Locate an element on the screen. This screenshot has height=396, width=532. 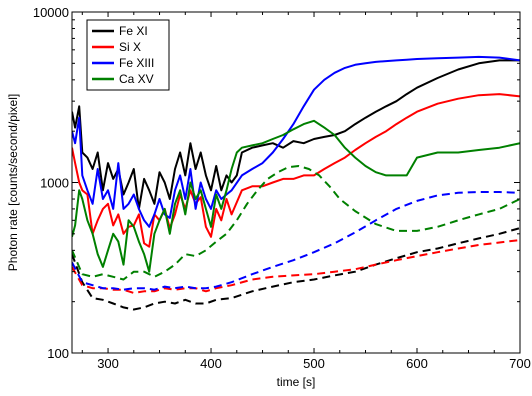
y-tick-label: 10000 is located at coordinates (51, 12).